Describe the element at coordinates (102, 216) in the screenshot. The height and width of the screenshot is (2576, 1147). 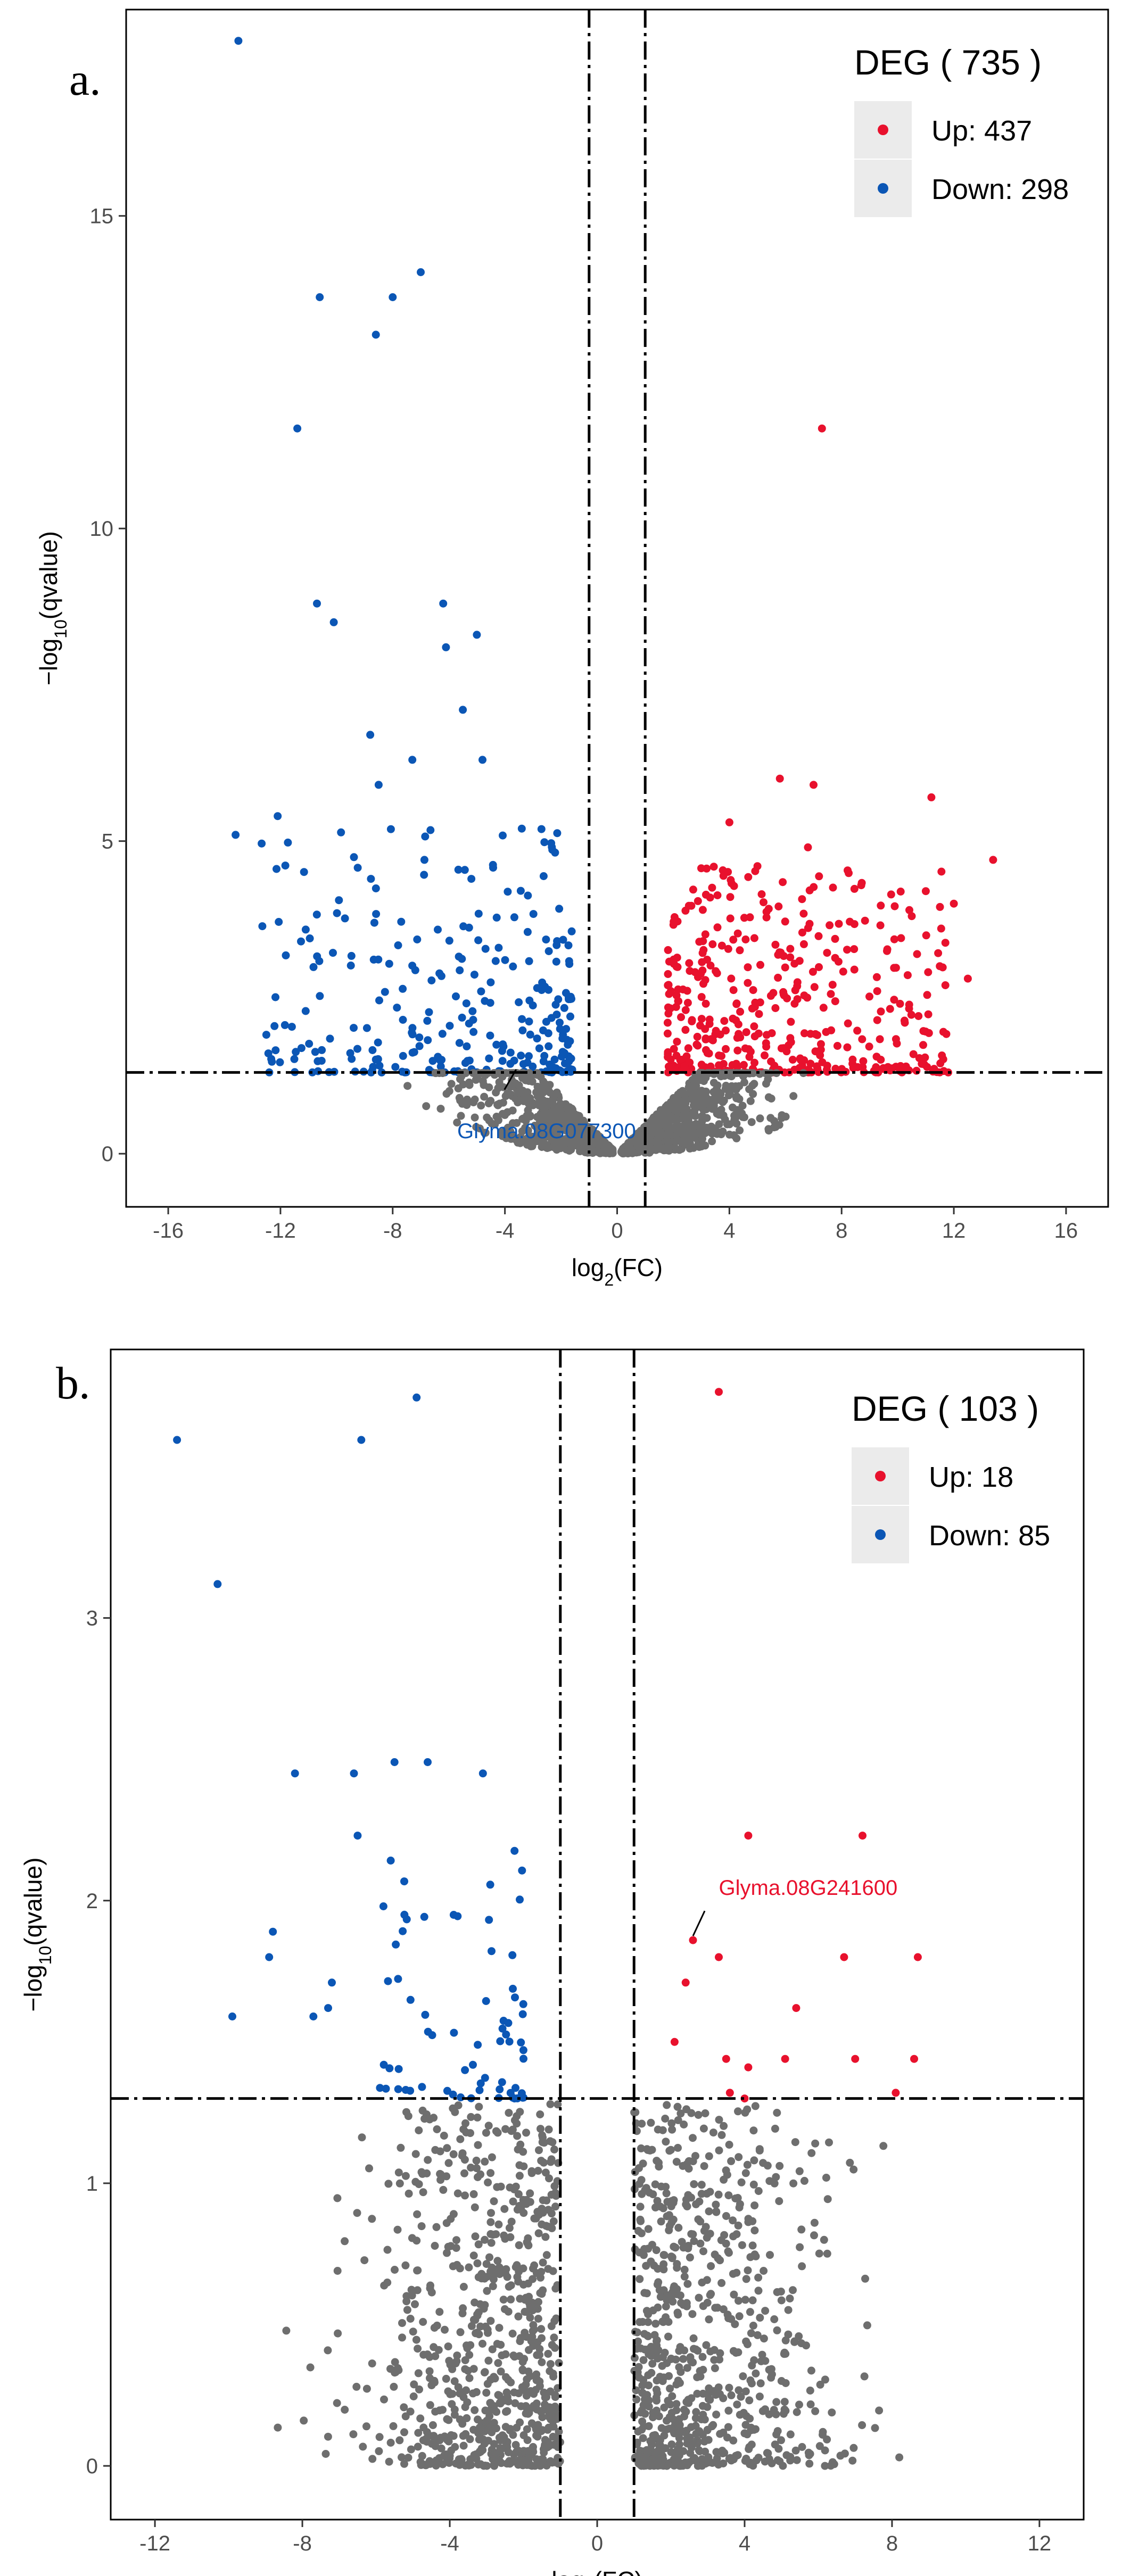
I see `y-tick-label: 15` at that location.